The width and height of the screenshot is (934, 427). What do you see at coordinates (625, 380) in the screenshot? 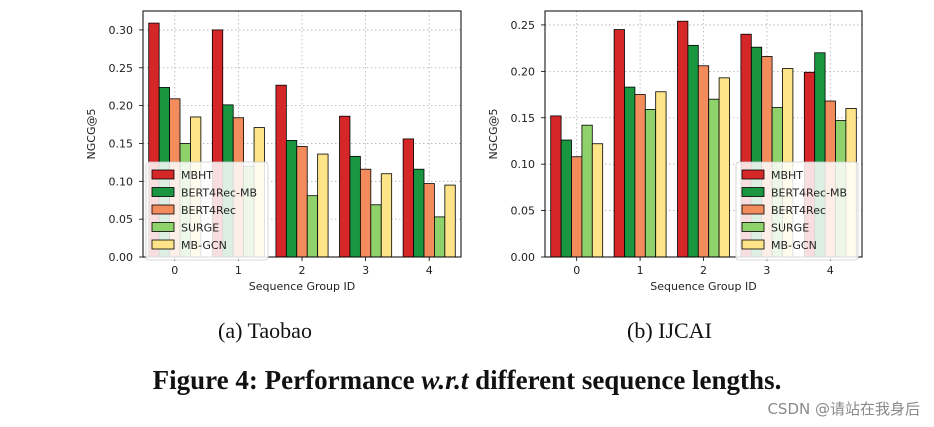
I see `caption-suffix: different sequence lengths.` at bounding box center [625, 380].